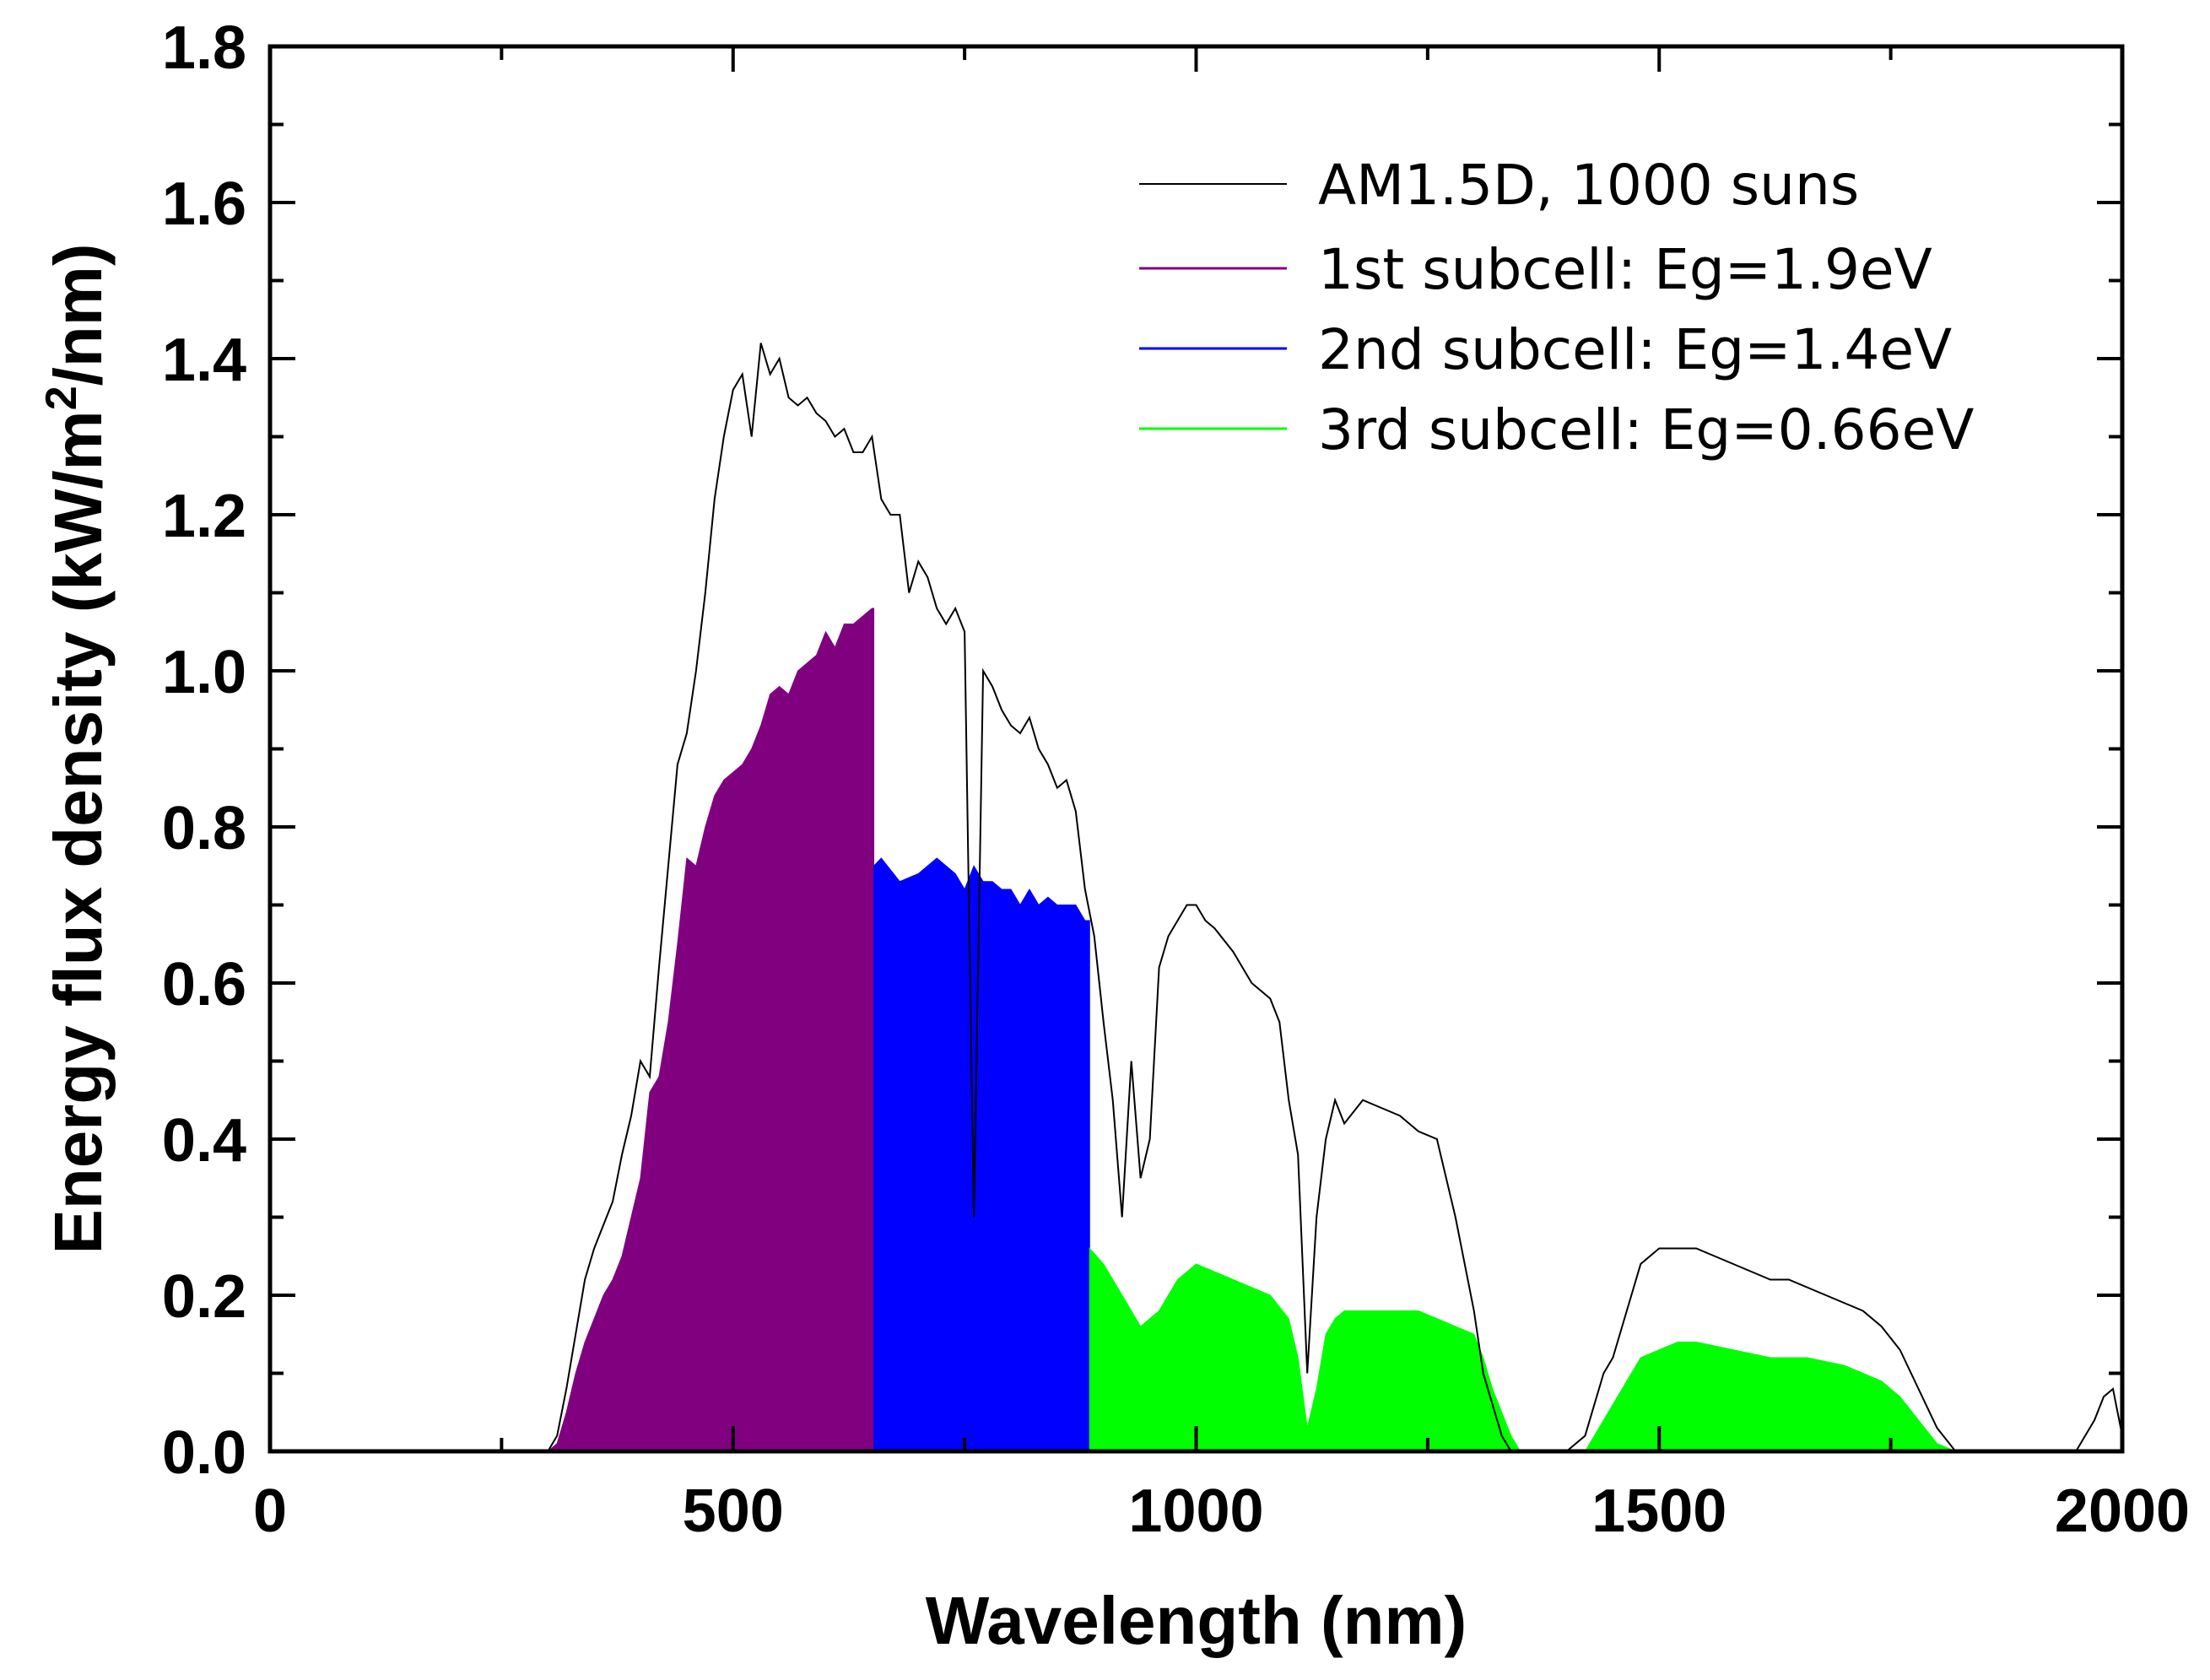 Image resolution: width=2210 pixels, height=1680 pixels. Describe the element at coordinates (204, 204) in the screenshot. I see `y-tick-label: 1.6` at that location.